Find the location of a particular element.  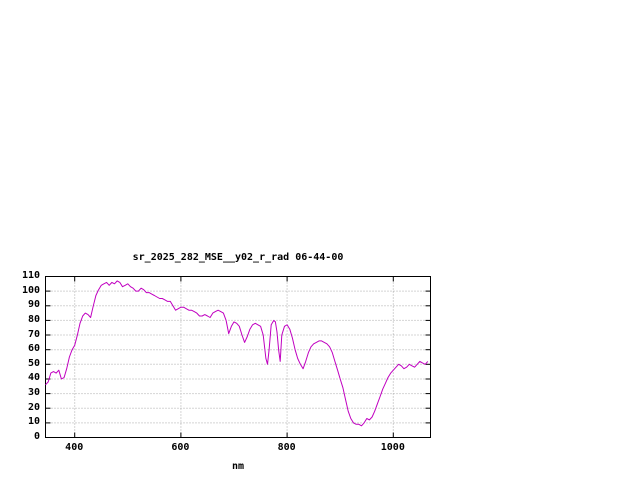

x-tick-label: 800 is located at coordinates (286, 447).